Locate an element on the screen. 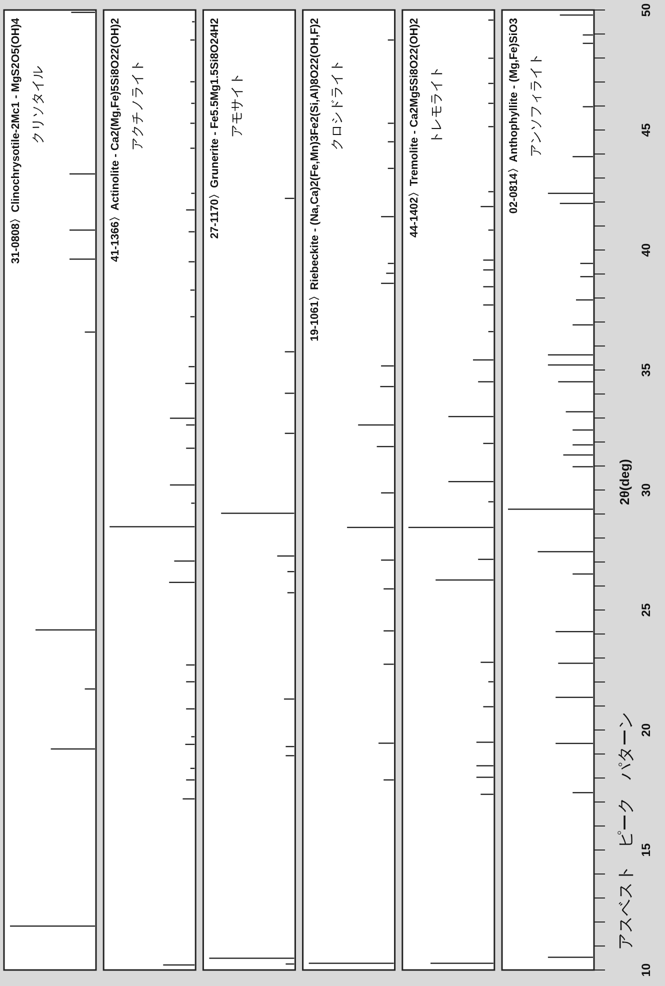 Image resolution: width=665 pixels, height=986 pixels. y-tick-label: 25 is located at coordinates (646, 610).